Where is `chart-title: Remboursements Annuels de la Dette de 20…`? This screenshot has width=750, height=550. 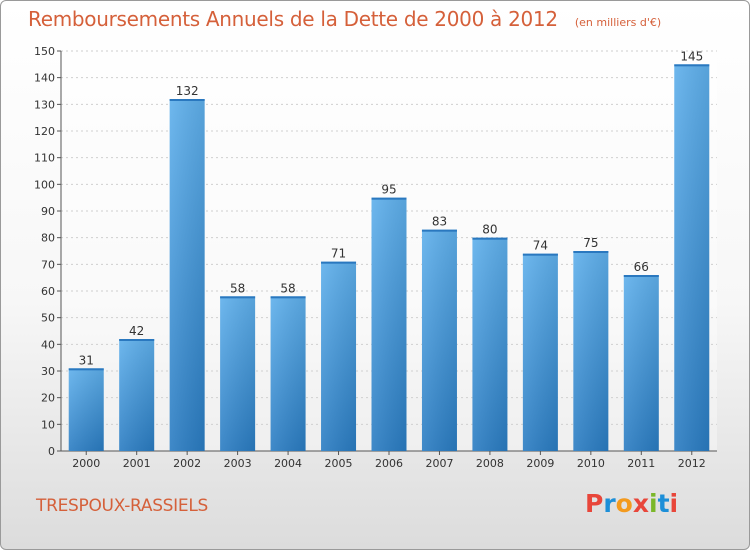
chart-title: Remboursements Annuels de la Dette de 20… is located at coordinates (293, 19).